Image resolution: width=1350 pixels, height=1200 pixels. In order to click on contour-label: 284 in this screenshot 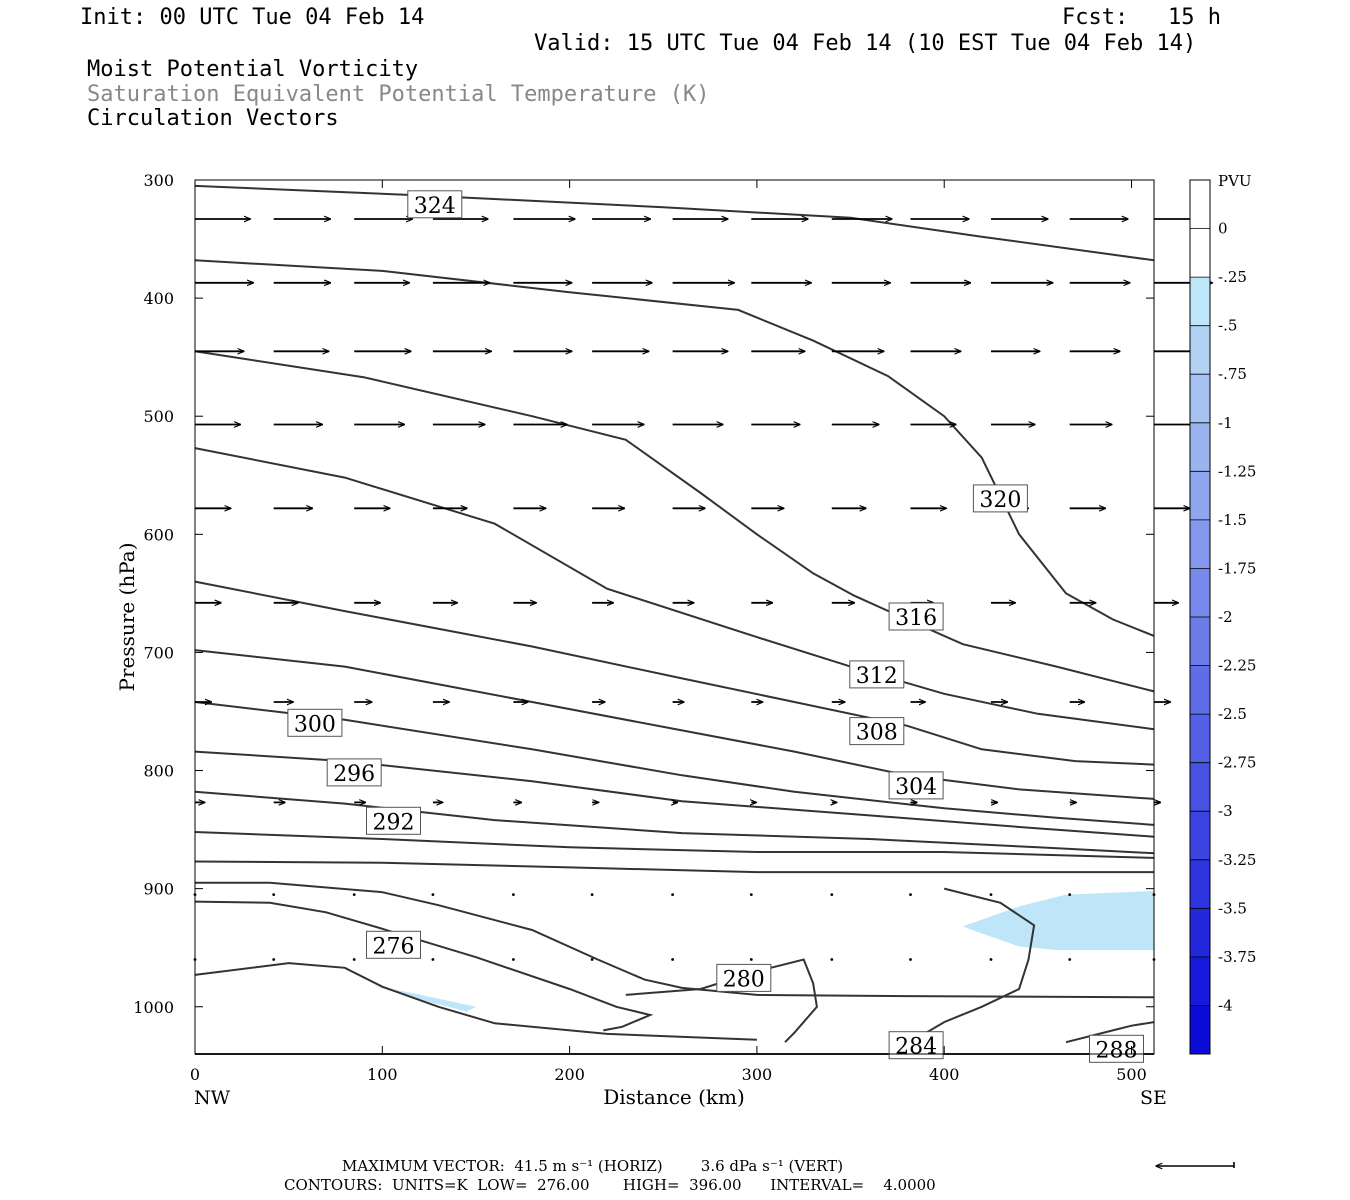, I will do `click(916, 1047)`.